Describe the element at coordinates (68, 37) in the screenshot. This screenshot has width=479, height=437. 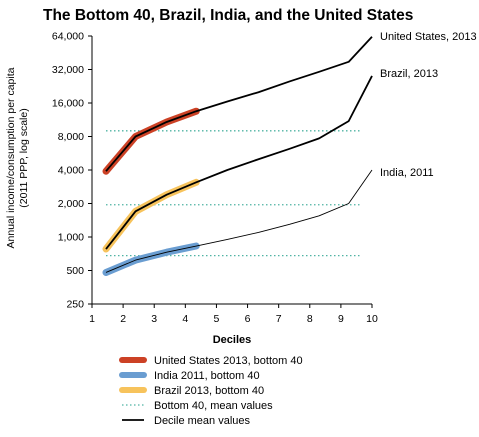
I see `y-tick-label: 64,000` at that location.